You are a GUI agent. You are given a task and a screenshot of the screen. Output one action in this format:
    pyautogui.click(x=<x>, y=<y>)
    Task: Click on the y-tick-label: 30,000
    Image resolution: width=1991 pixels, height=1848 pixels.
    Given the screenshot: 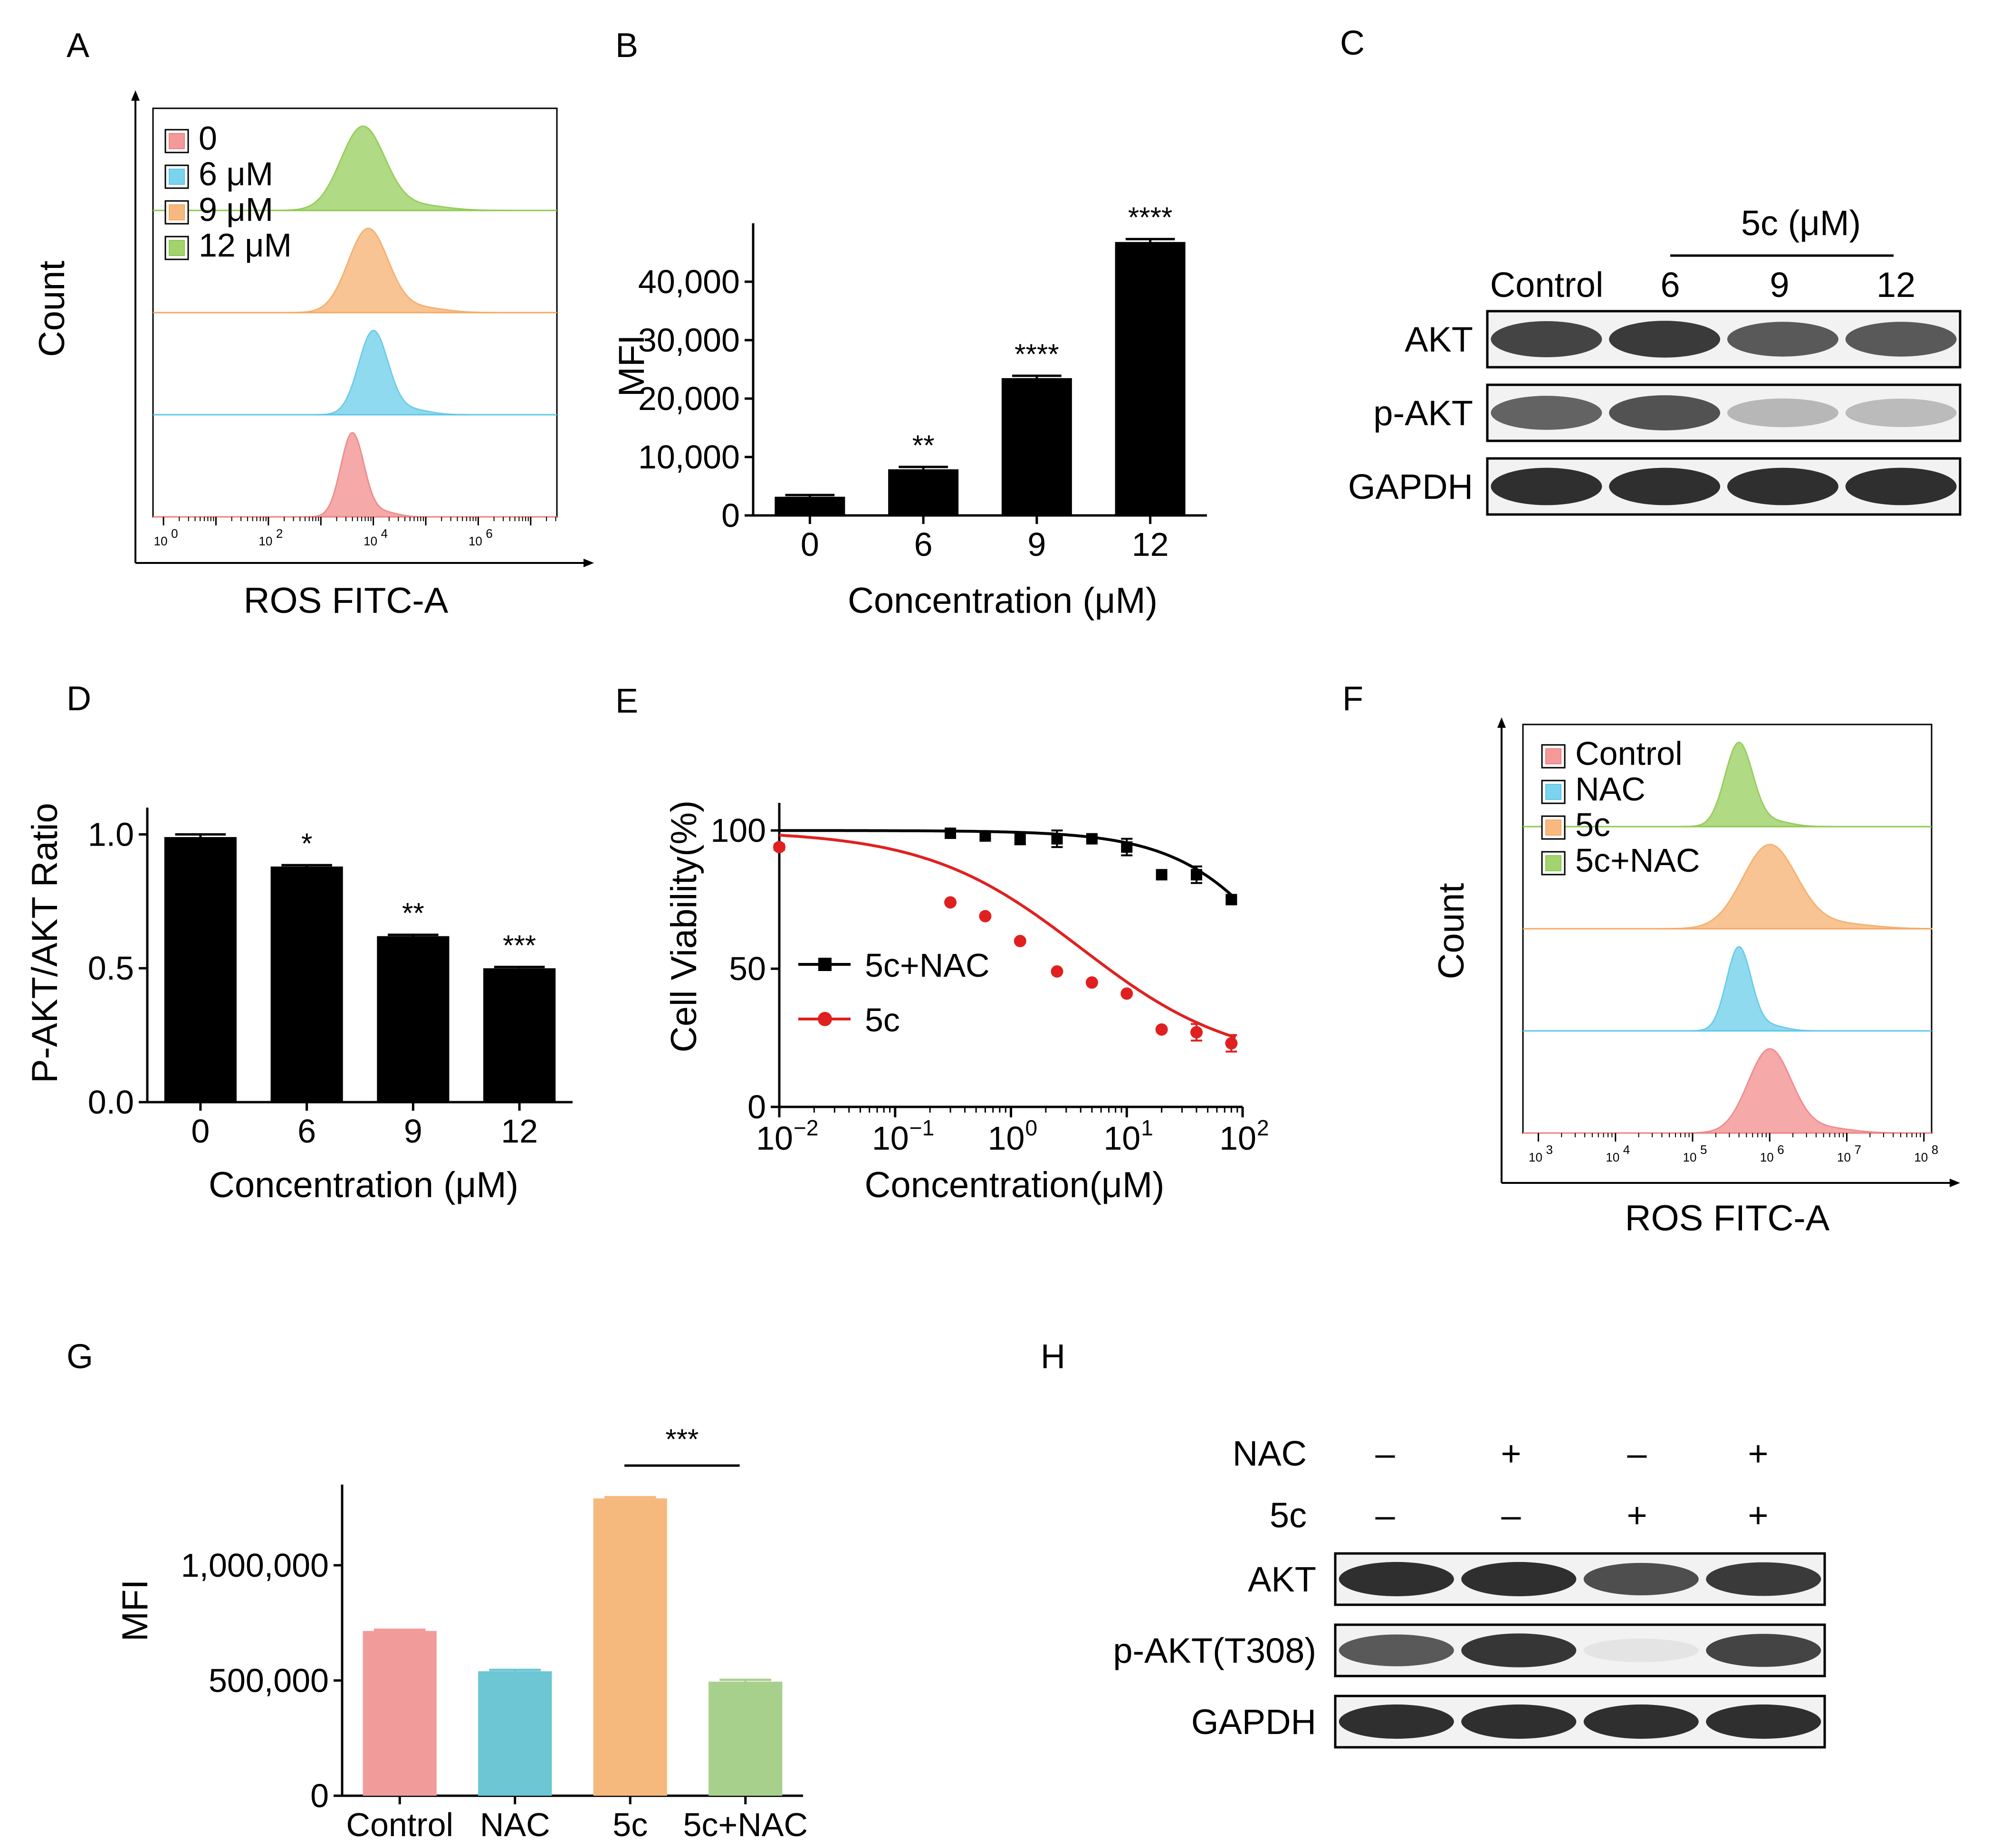 What is the action you would take?
    pyautogui.click(x=689, y=341)
    